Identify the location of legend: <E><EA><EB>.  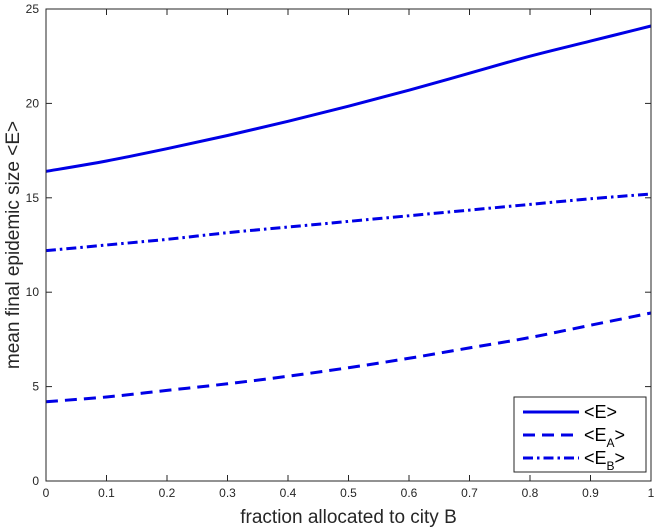
(580, 434).